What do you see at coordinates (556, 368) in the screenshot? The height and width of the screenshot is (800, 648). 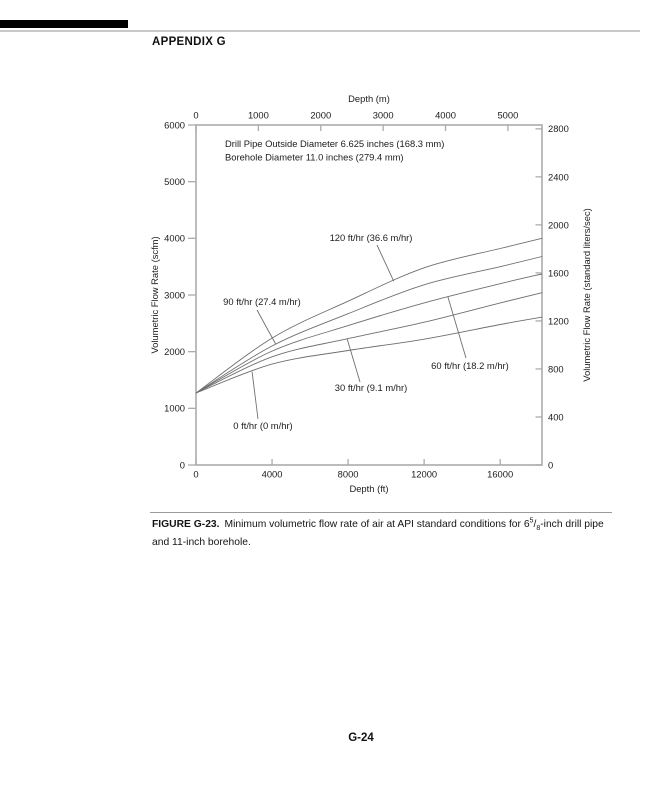 I see `right-axis-tick-label: 800` at bounding box center [556, 368].